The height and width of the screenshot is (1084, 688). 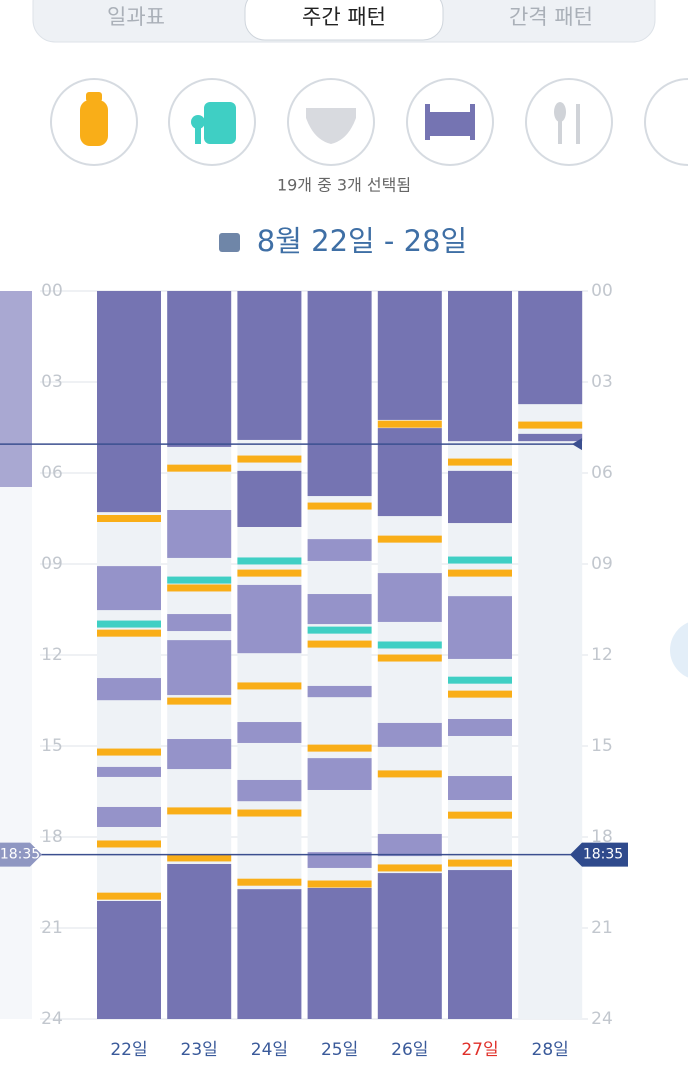 What do you see at coordinates (229, 242) in the screenshot?
I see `calendar-icon` at bounding box center [229, 242].